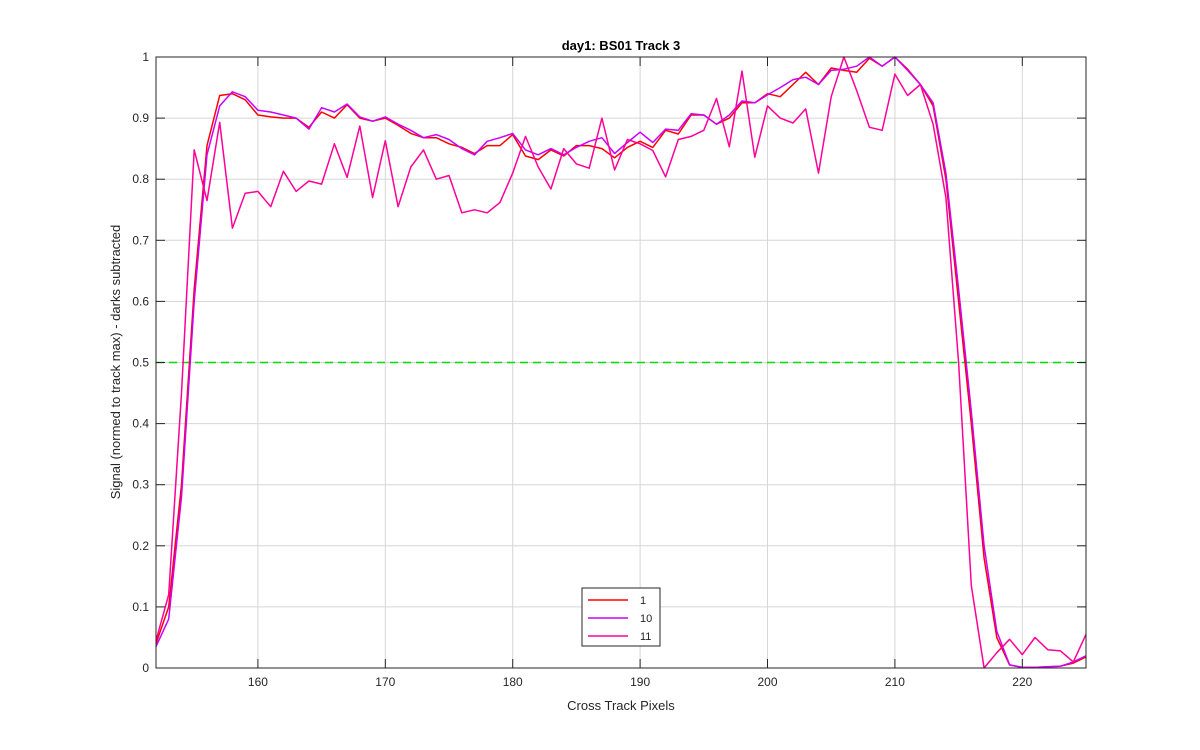 The image size is (1200, 750). Describe the element at coordinates (621, 45) in the screenshot. I see `chart-title: day1: BS01 Track 3` at that location.